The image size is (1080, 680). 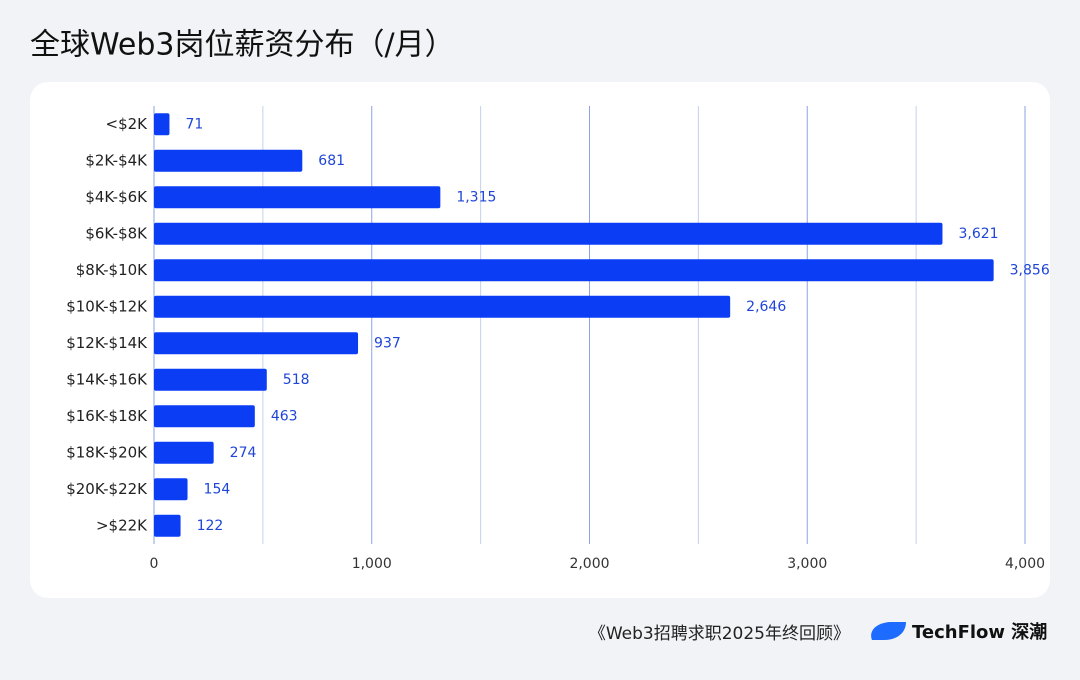 What do you see at coordinates (1025, 564) in the screenshot?
I see `x-tick-label: 4,000` at bounding box center [1025, 564].